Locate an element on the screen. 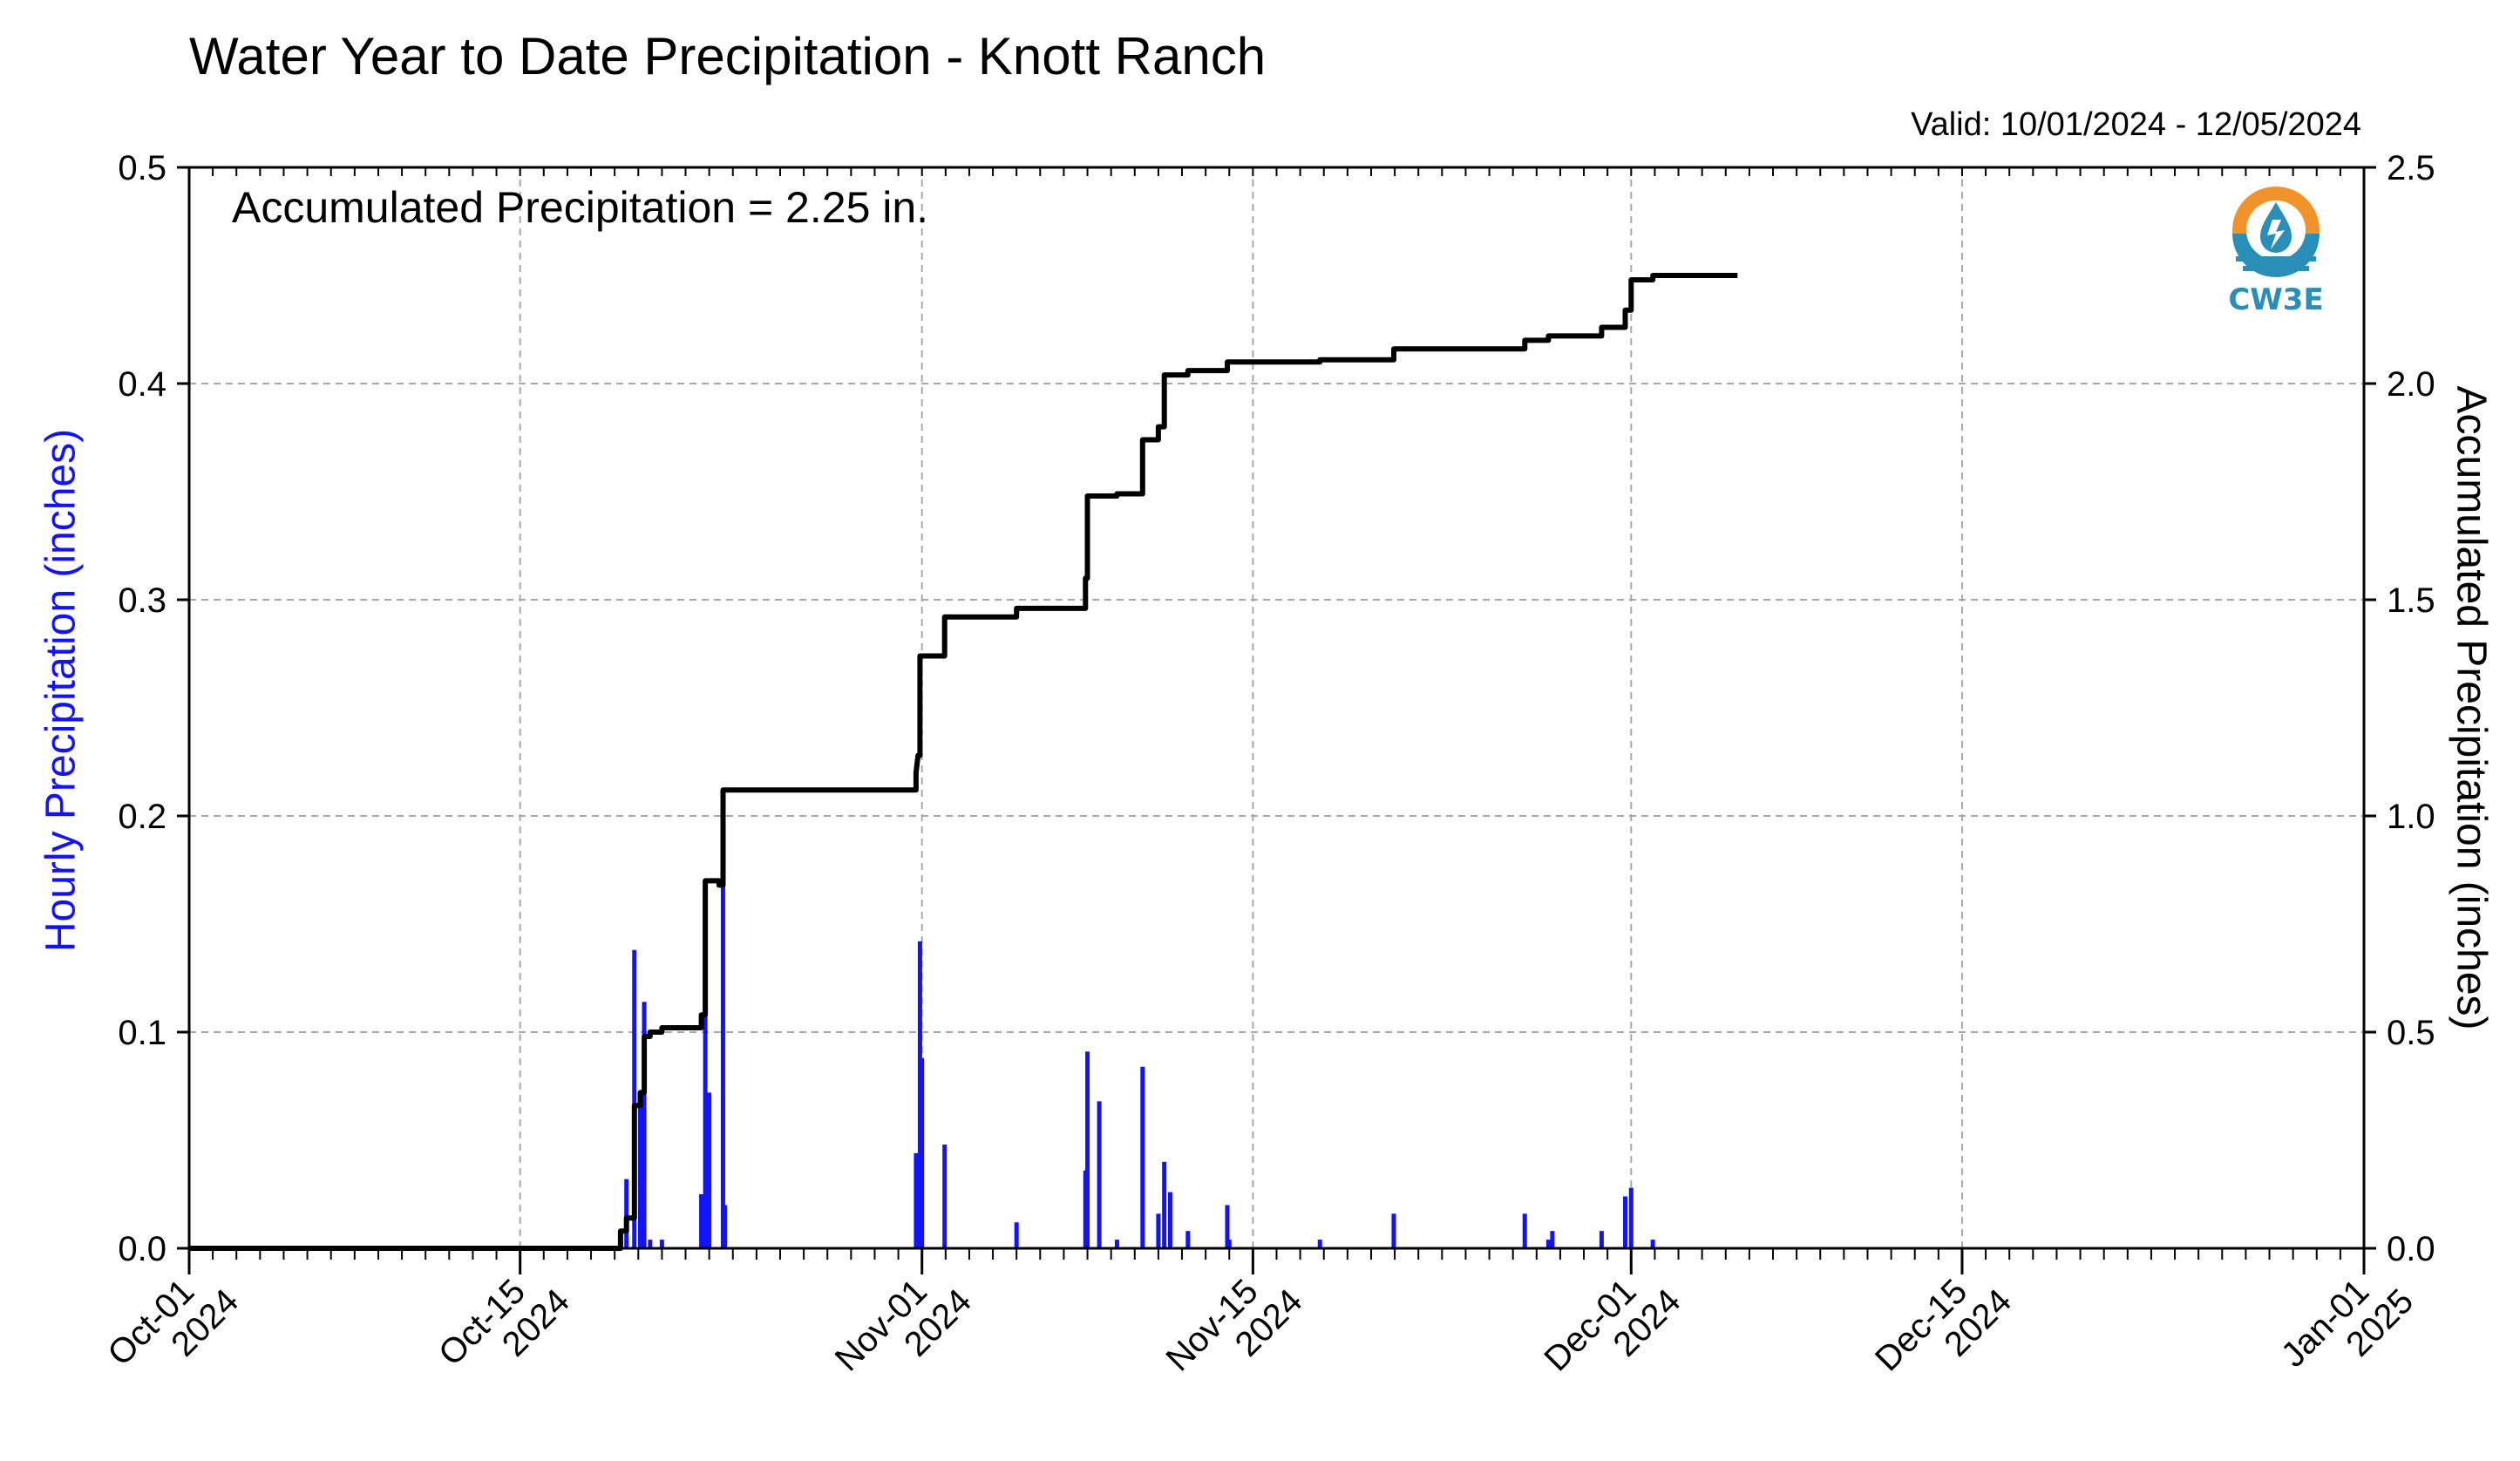 This screenshot has width=2520, height=1461. y-left-tick-label: 0.1 is located at coordinates (142, 1033).